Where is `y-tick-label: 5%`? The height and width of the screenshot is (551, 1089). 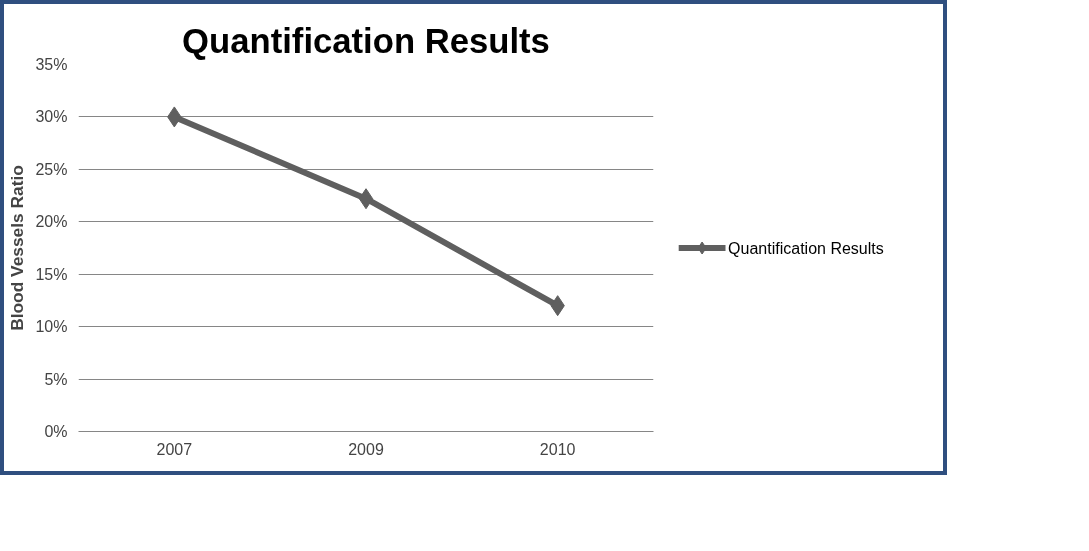 y-tick-label: 5% is located at coordinates (56, 379).